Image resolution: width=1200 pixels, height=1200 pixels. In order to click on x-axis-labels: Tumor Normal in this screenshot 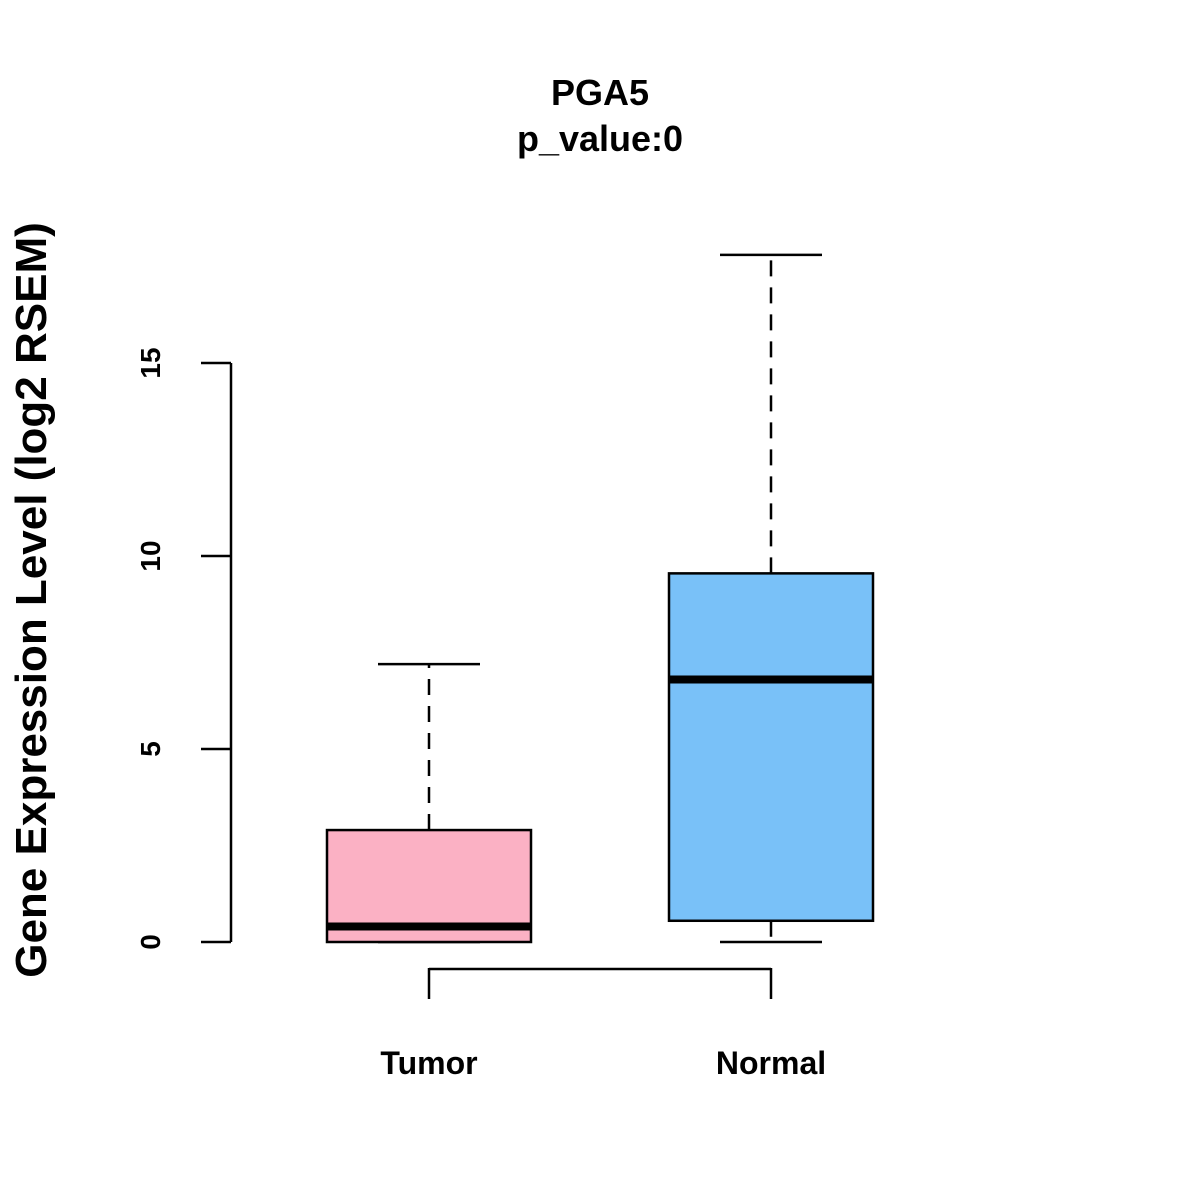, I will do `click(603, 1063)`.